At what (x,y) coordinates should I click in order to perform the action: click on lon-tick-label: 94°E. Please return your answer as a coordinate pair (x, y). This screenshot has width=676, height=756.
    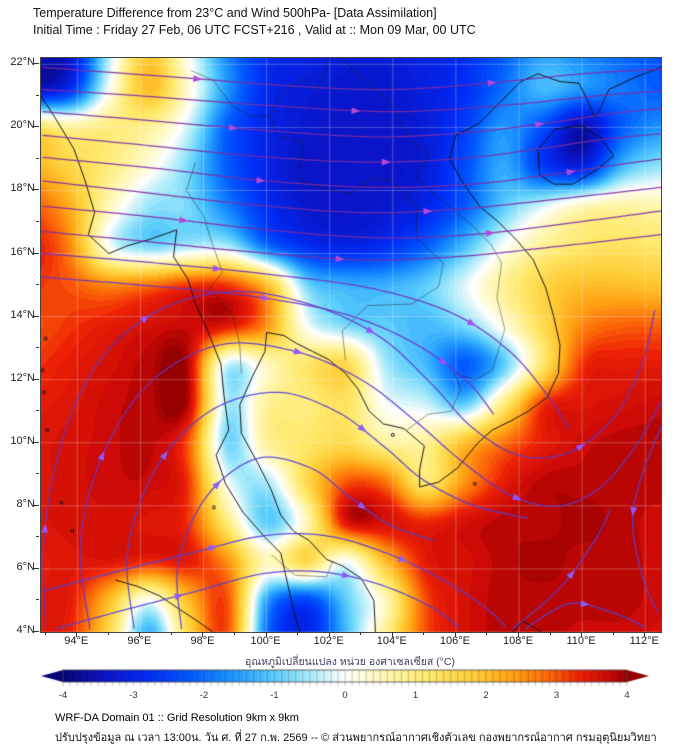
    Looking at the image, I should click on (76, 641).